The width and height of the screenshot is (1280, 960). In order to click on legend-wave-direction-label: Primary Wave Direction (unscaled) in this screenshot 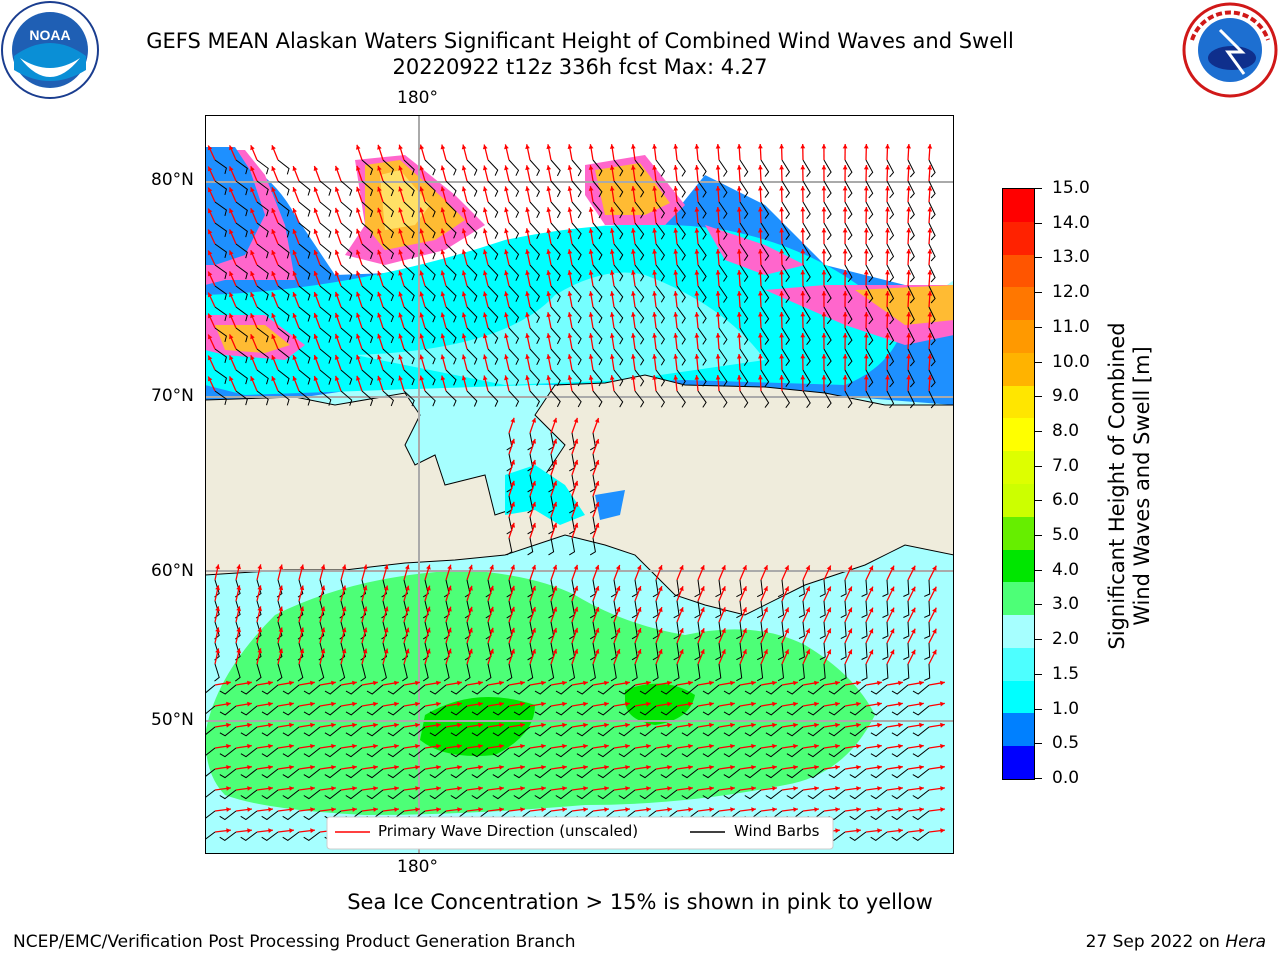, I will do `click(508, 831)`.